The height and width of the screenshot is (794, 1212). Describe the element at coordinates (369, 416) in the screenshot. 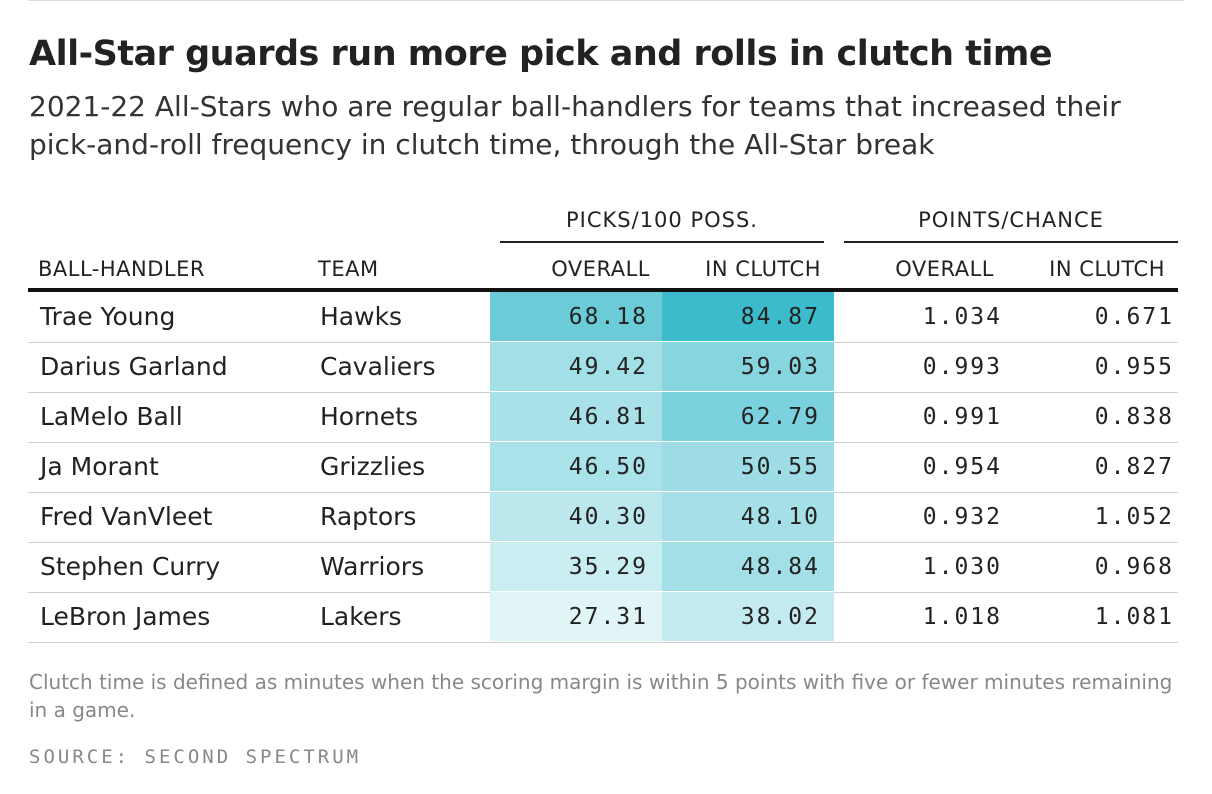

I see `team-name: Hornets` at that location.